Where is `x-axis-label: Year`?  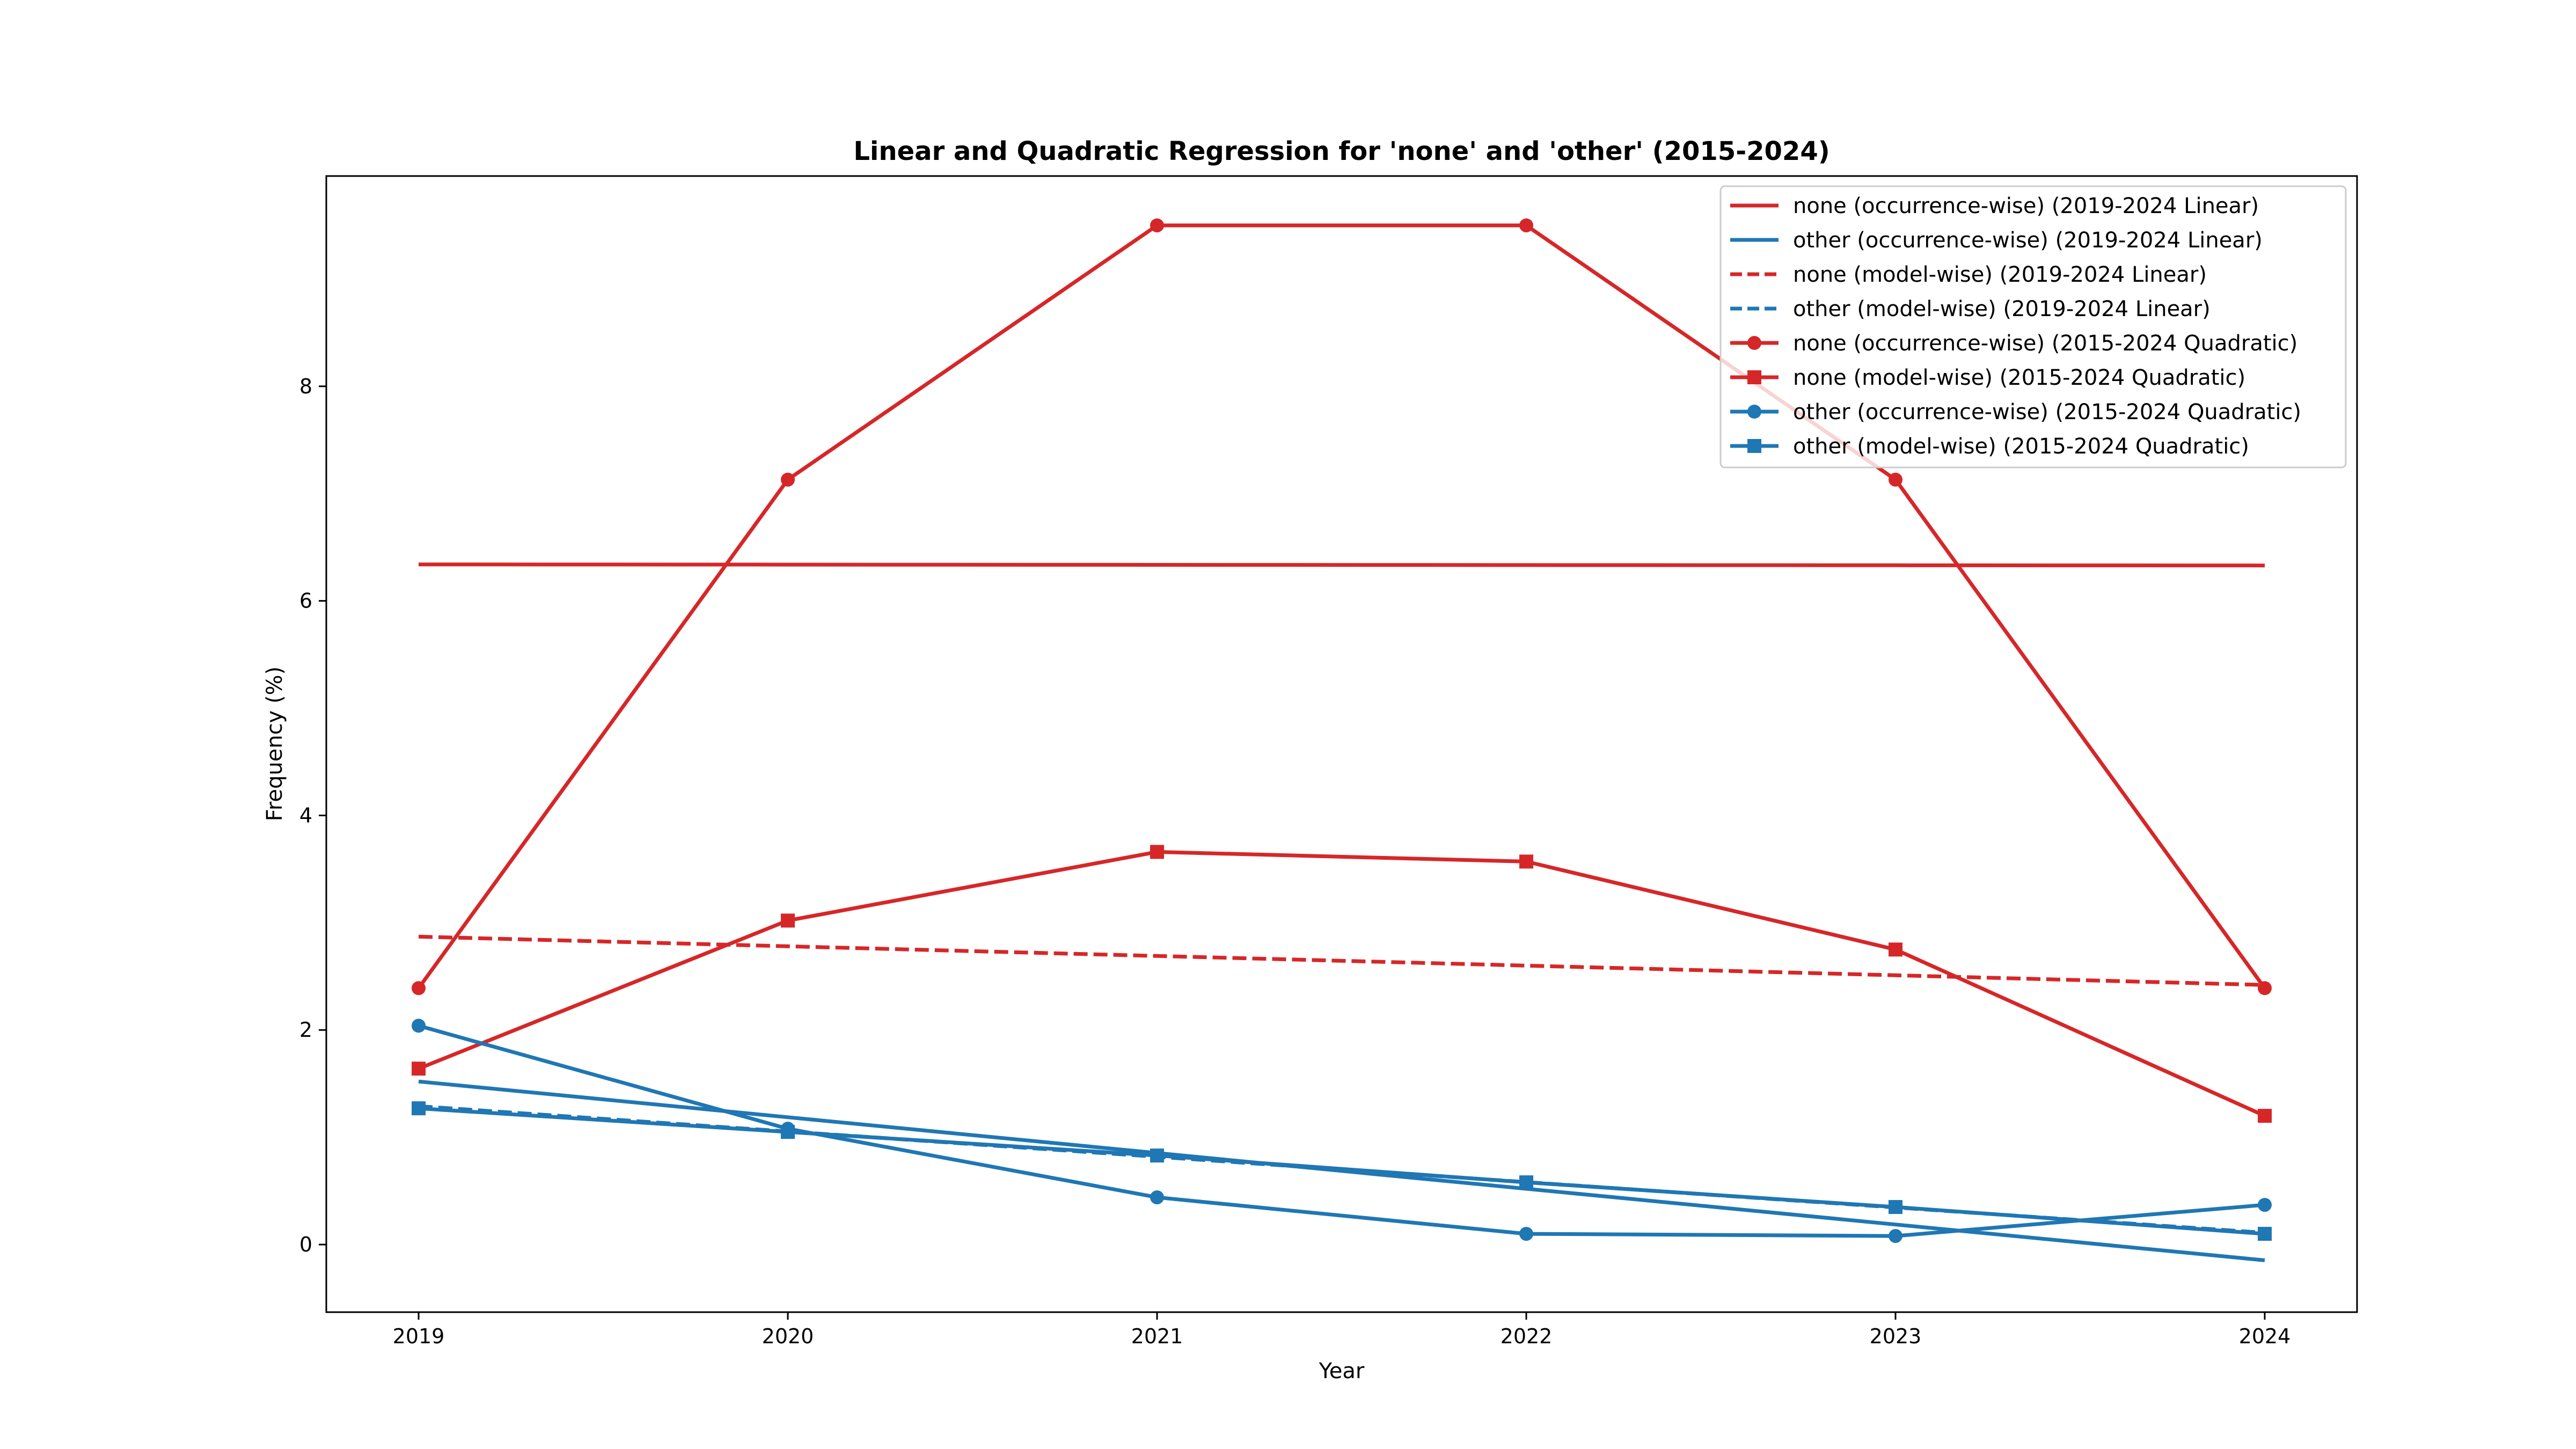 x-axis-label: Year is located at coordinates (1342, 1371).